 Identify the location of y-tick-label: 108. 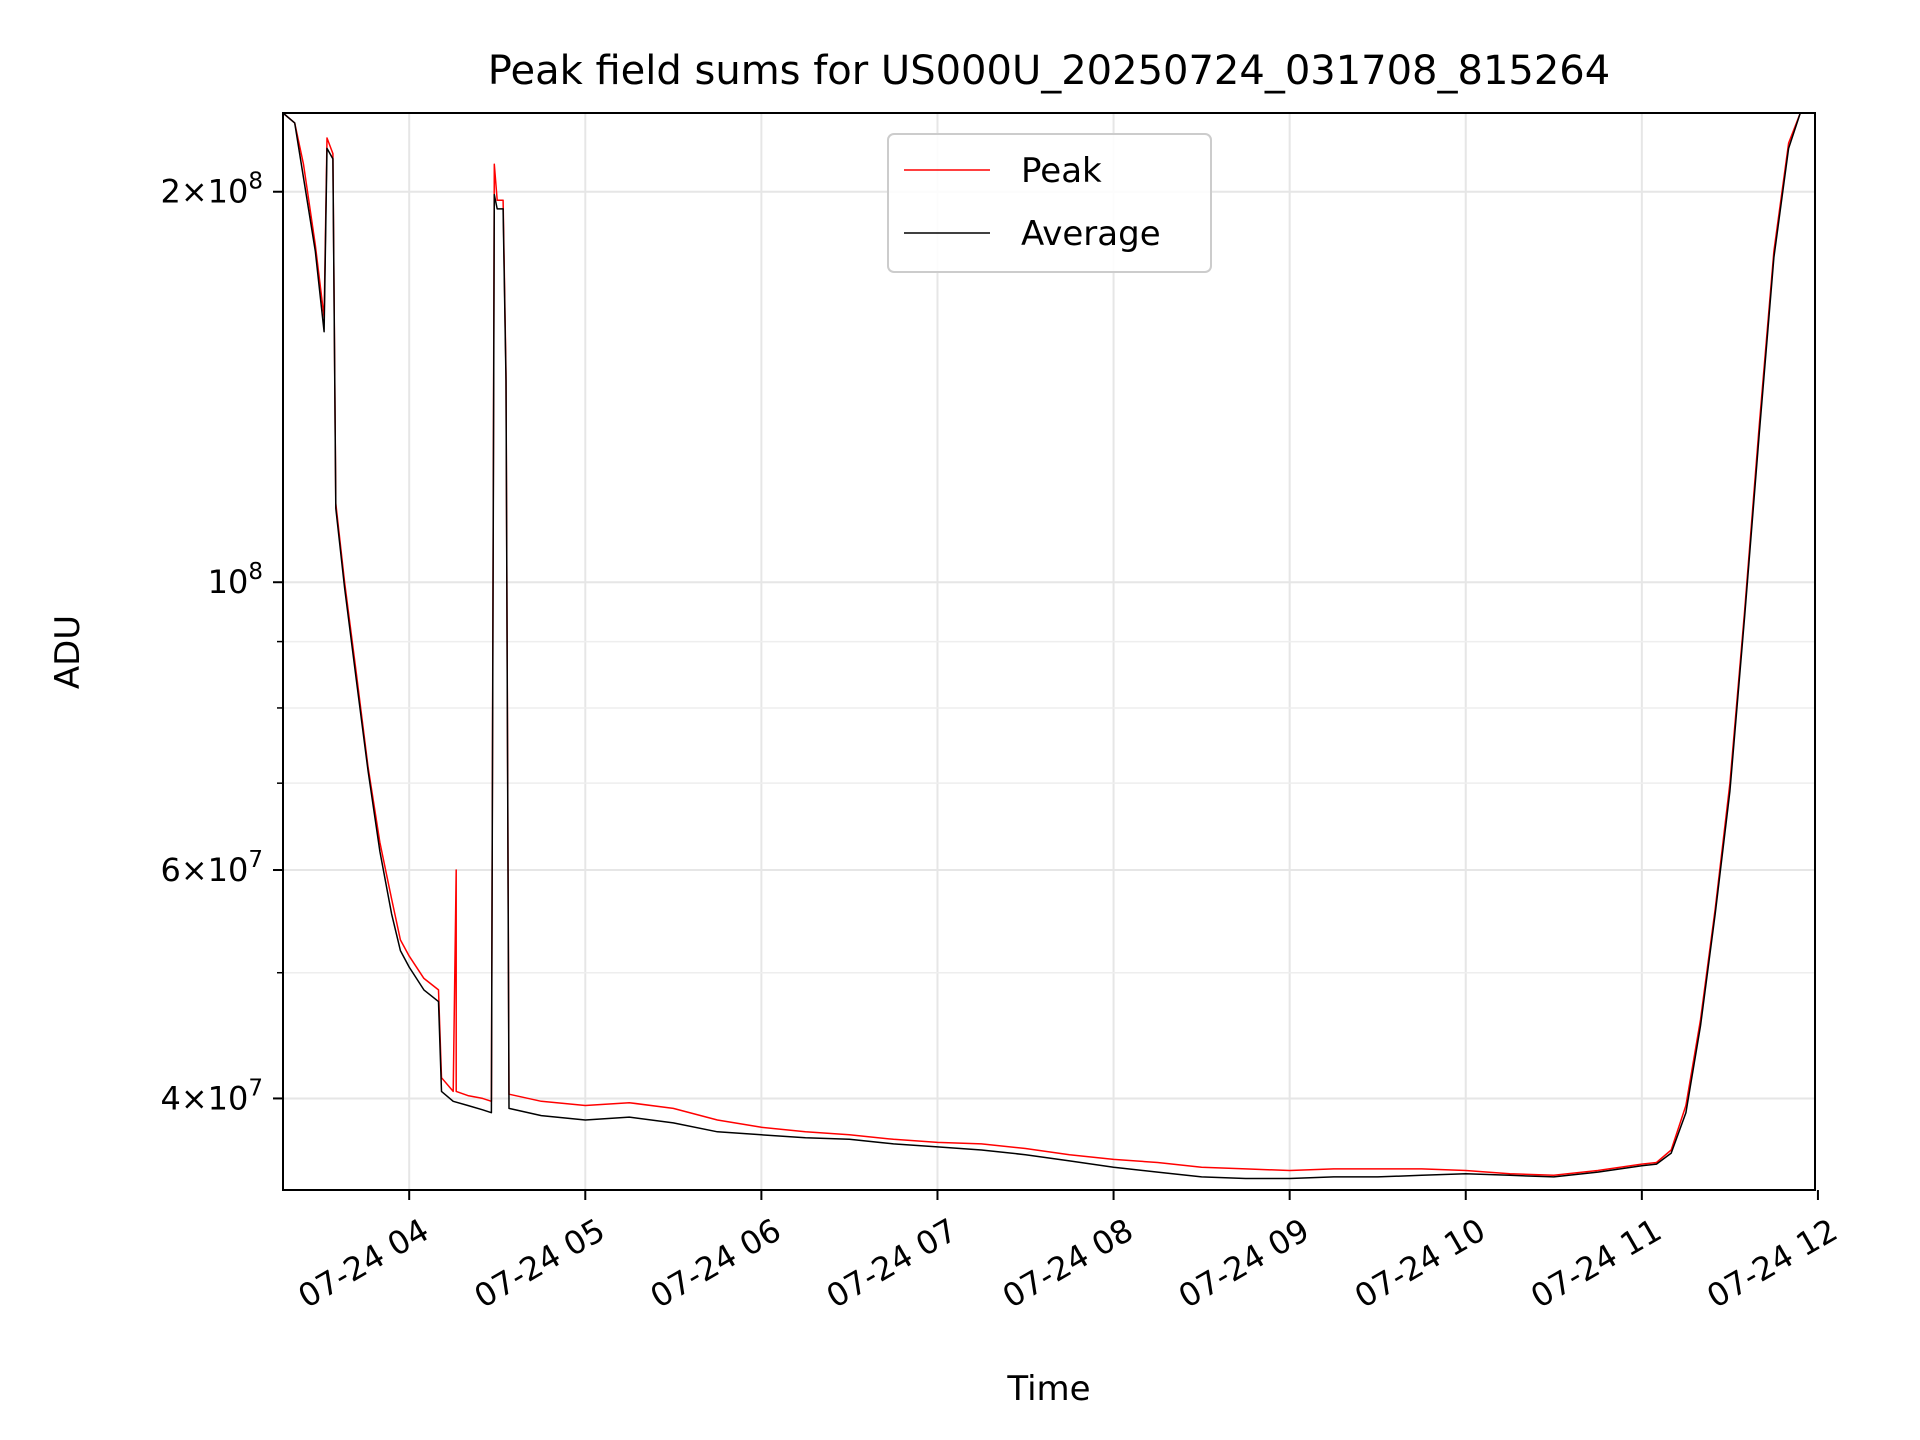
(235, 580).